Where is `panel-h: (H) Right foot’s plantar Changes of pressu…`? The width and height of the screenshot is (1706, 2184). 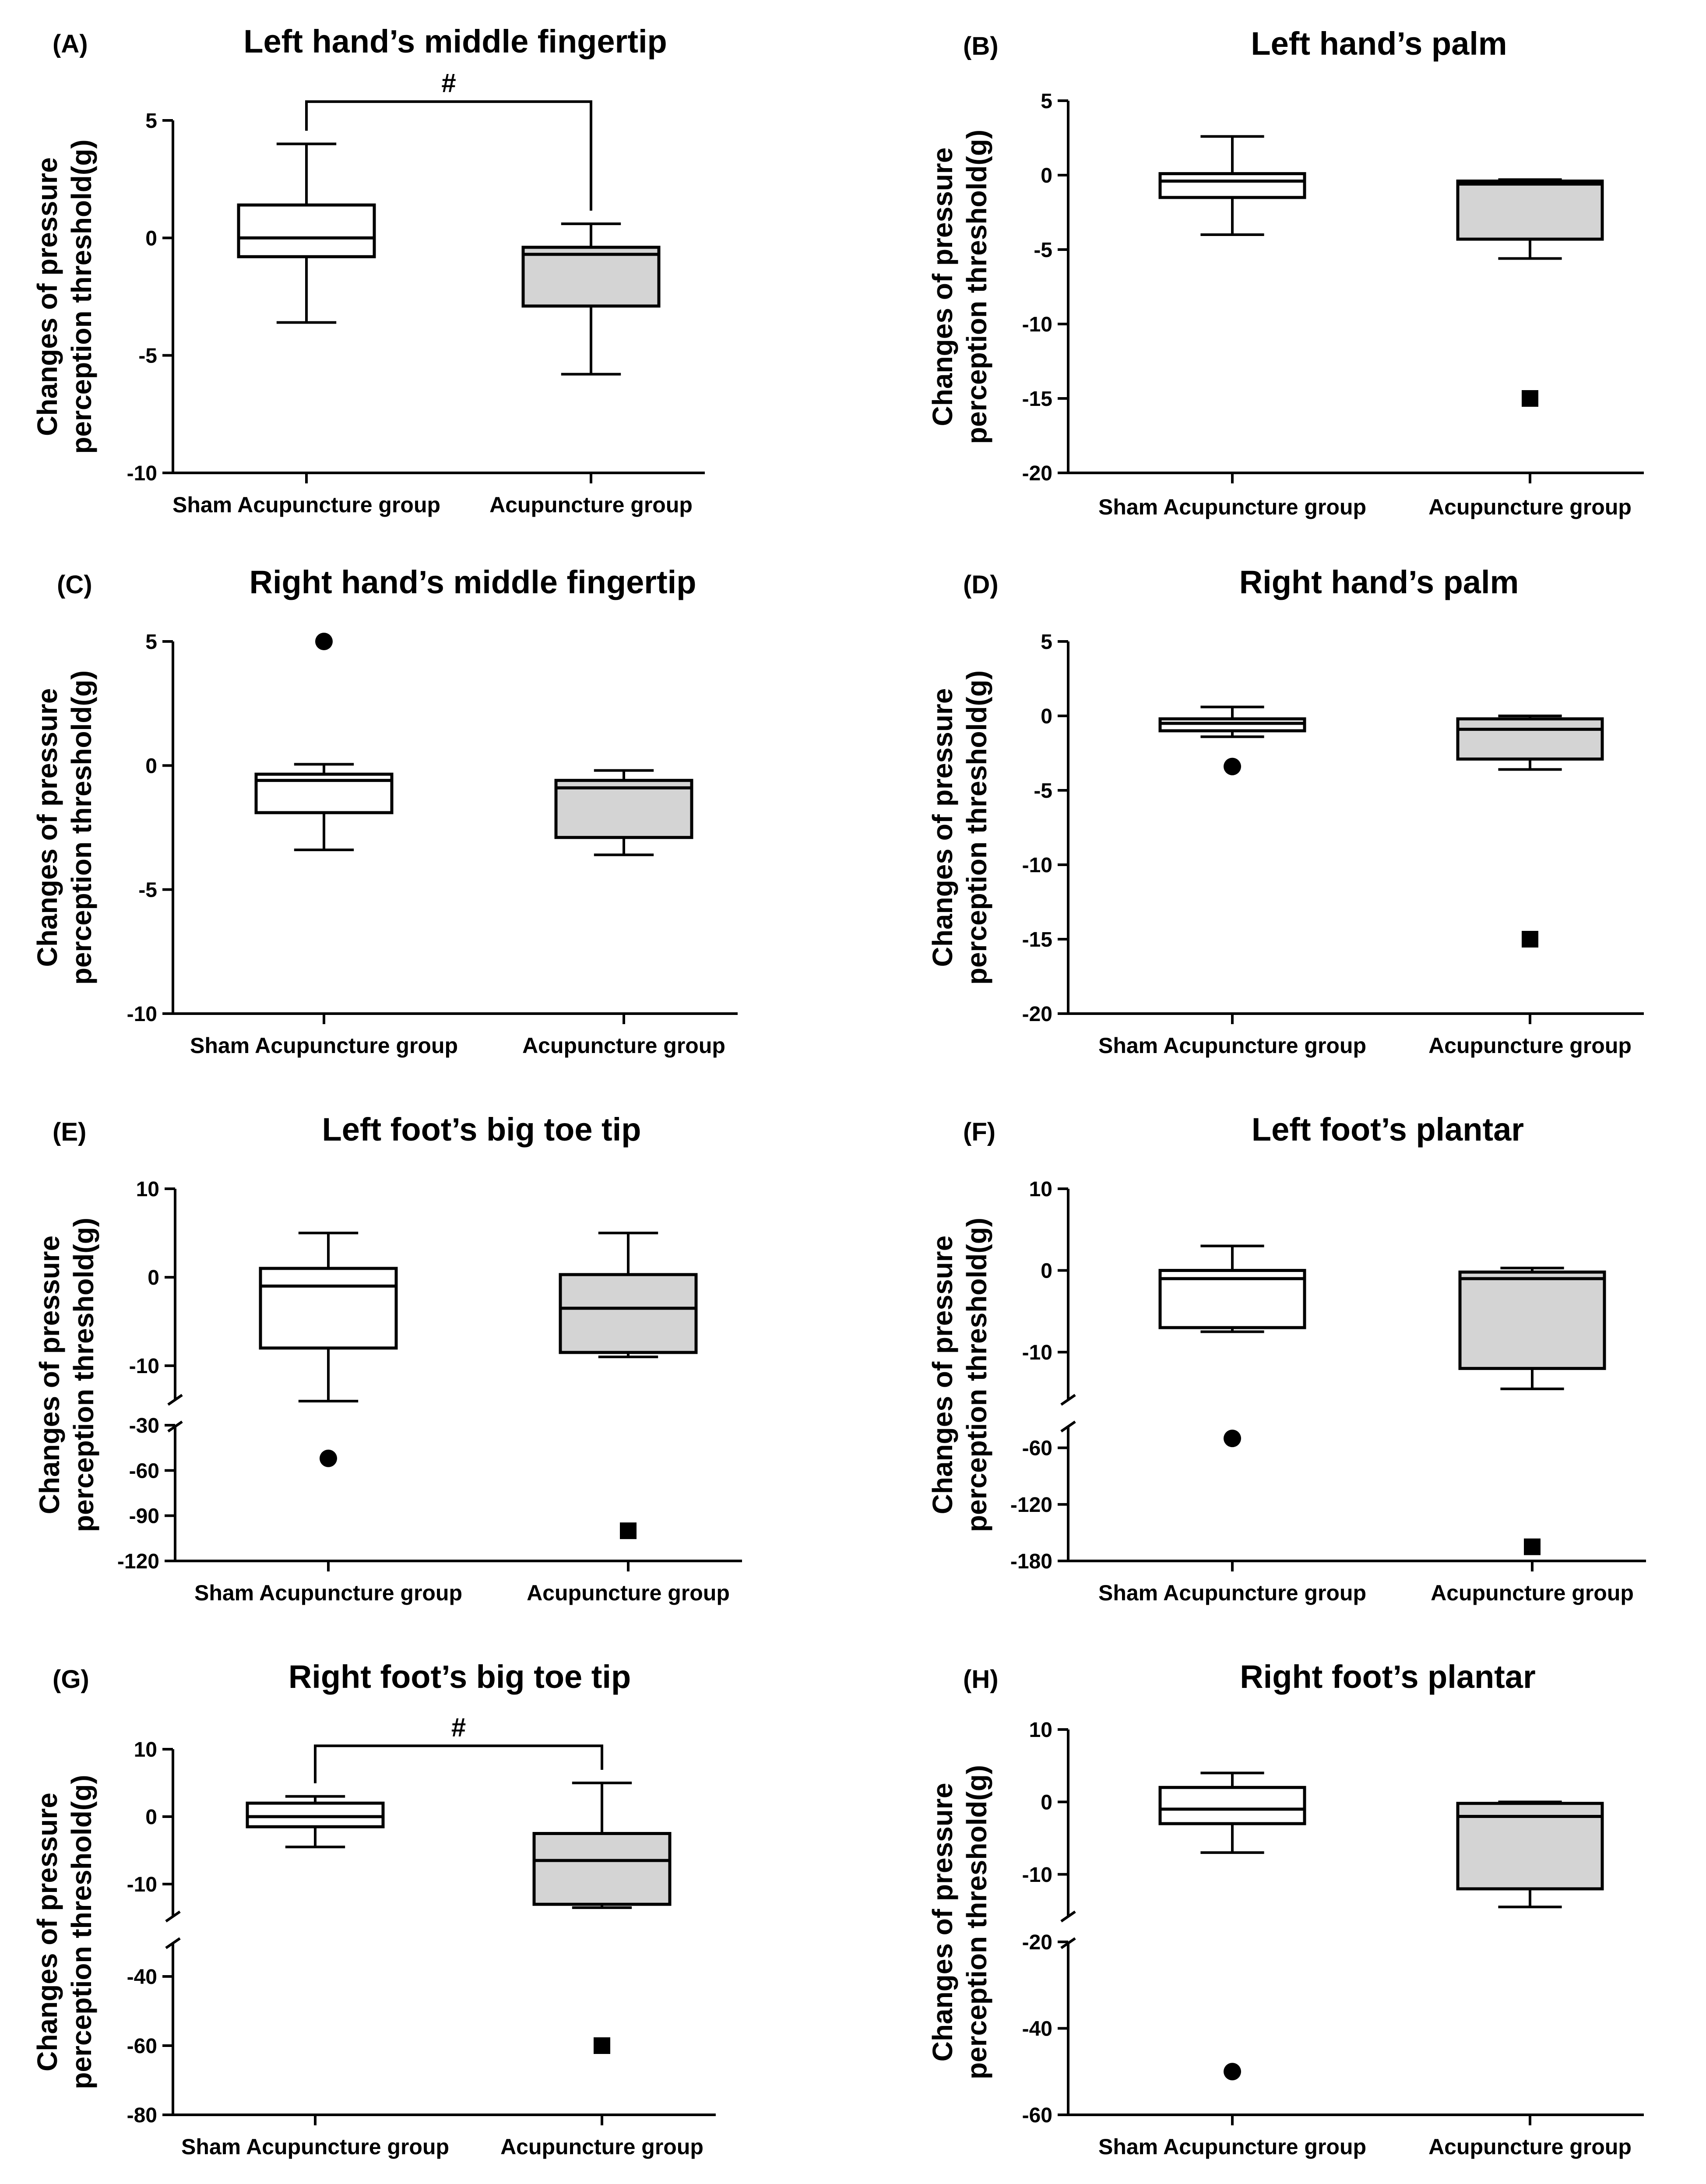
panel-h: (H) Right foot’s plantar Changes of pressu… is located at coordinates (1285, 1909).